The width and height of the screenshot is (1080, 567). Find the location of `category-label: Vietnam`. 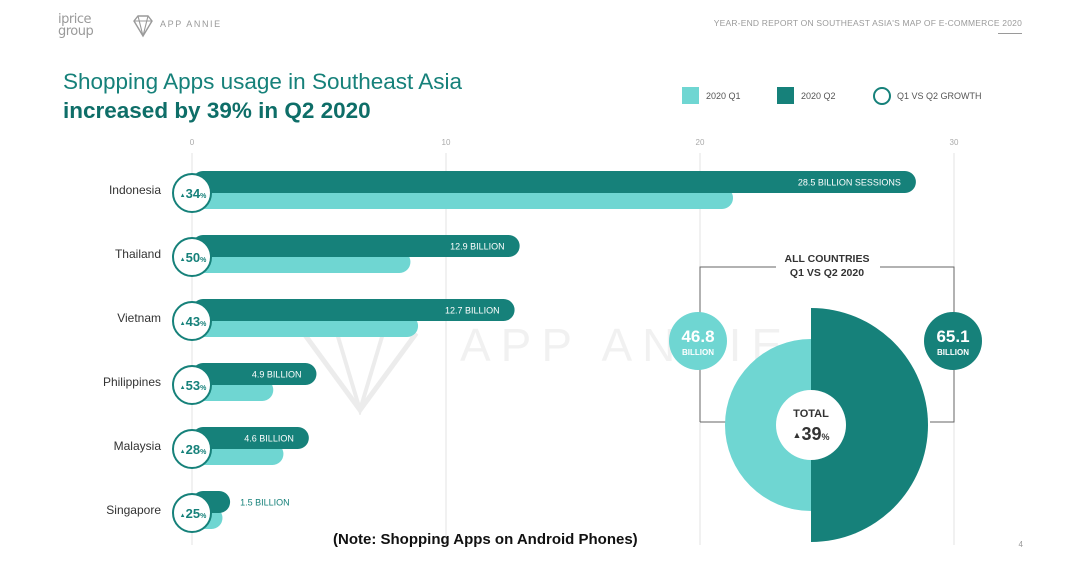

category-label: Vietnam is located at coordinates (139, 318).